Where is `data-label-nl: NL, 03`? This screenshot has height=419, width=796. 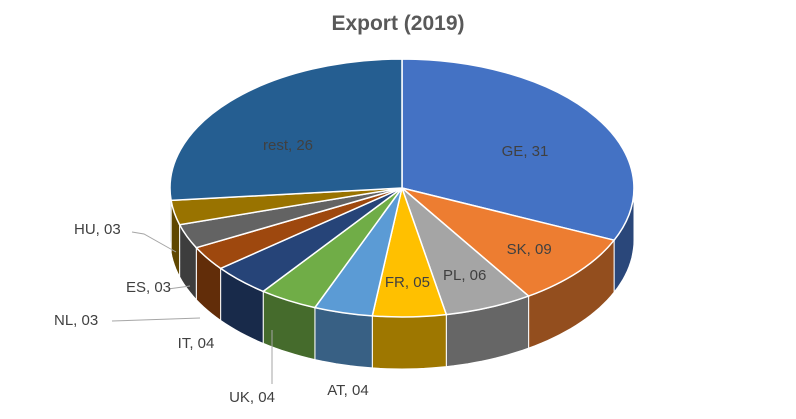
data-label-nl: NL, 03 is located at coordinates (76, 320).